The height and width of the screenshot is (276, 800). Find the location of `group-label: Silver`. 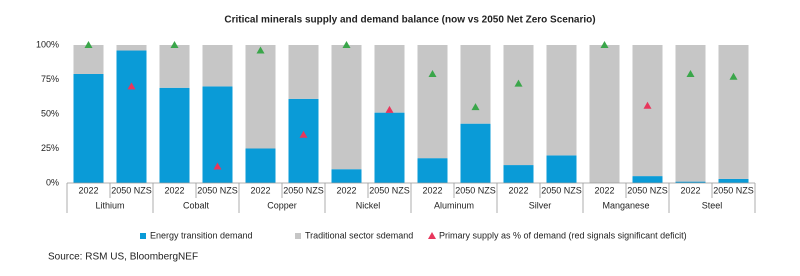

group-label: Silver is located at coordinates (540, 205).